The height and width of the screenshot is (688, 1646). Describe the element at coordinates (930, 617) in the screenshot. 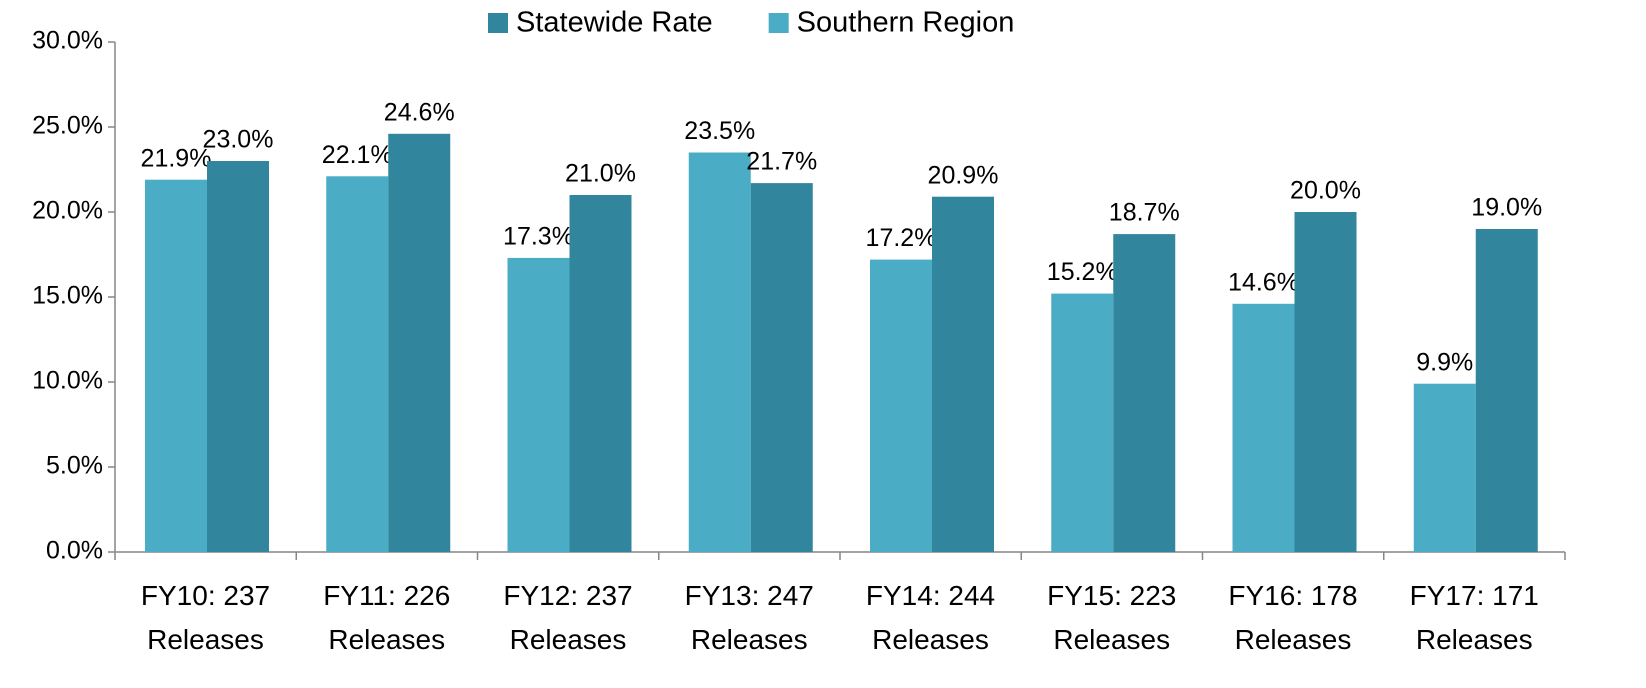

I see `x-tick-label: FY14: 244 Releases` at that location.